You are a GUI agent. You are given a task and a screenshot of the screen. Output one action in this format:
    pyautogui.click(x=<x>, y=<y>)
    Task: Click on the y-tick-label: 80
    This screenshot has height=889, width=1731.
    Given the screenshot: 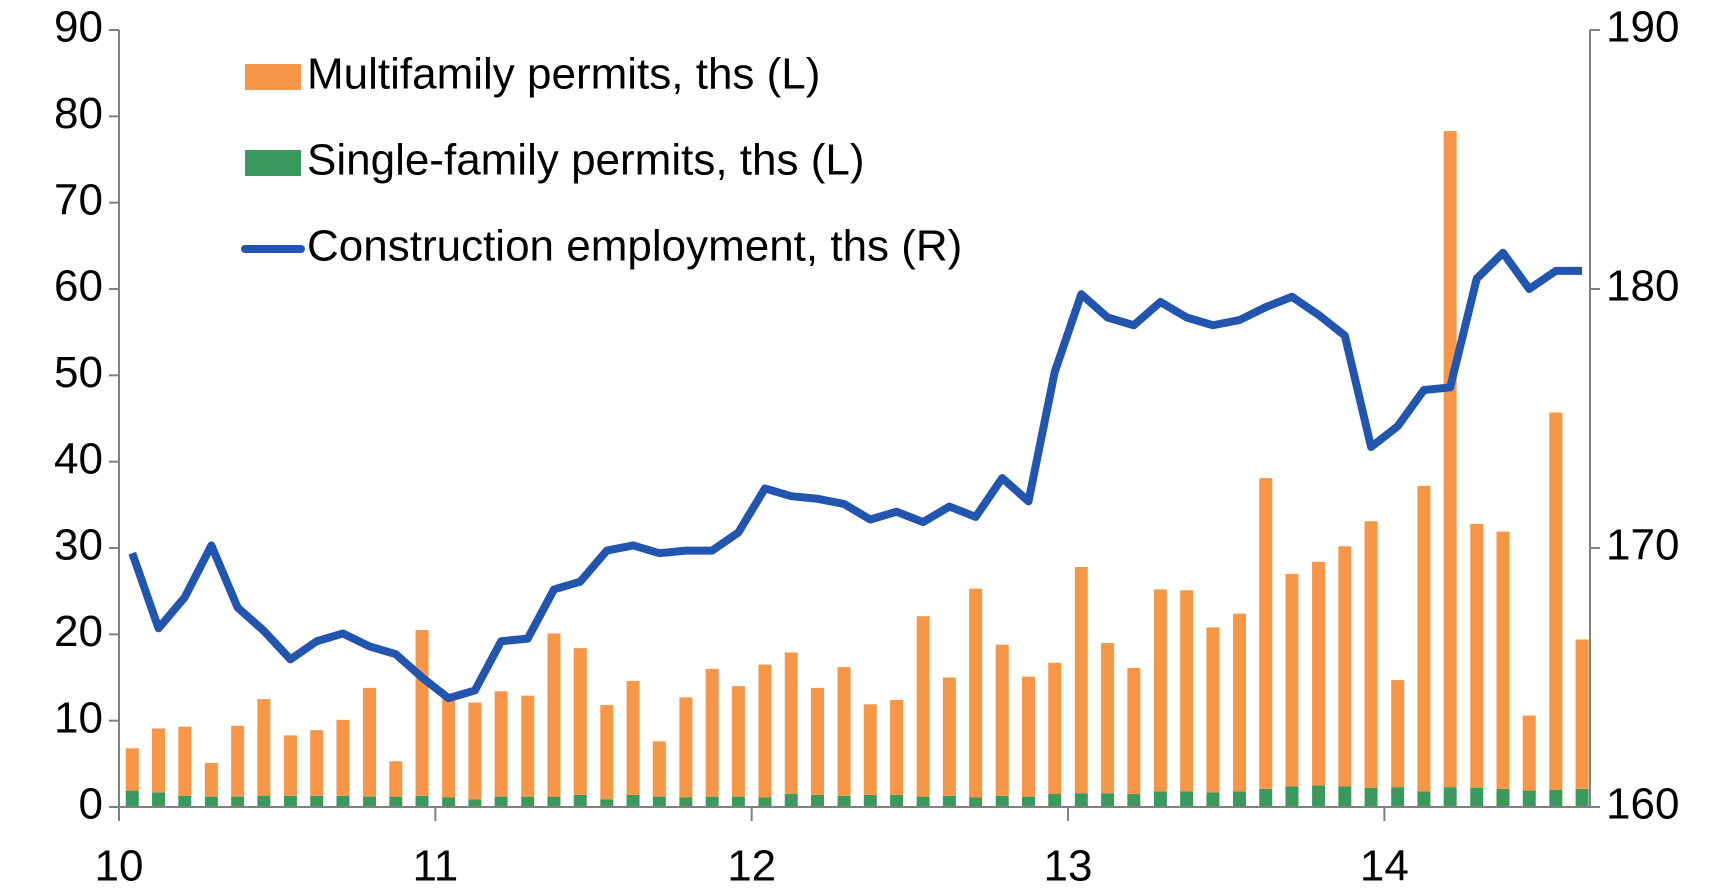 What is the action you would take?
    pyautogui.click(x=78, y=113)
    